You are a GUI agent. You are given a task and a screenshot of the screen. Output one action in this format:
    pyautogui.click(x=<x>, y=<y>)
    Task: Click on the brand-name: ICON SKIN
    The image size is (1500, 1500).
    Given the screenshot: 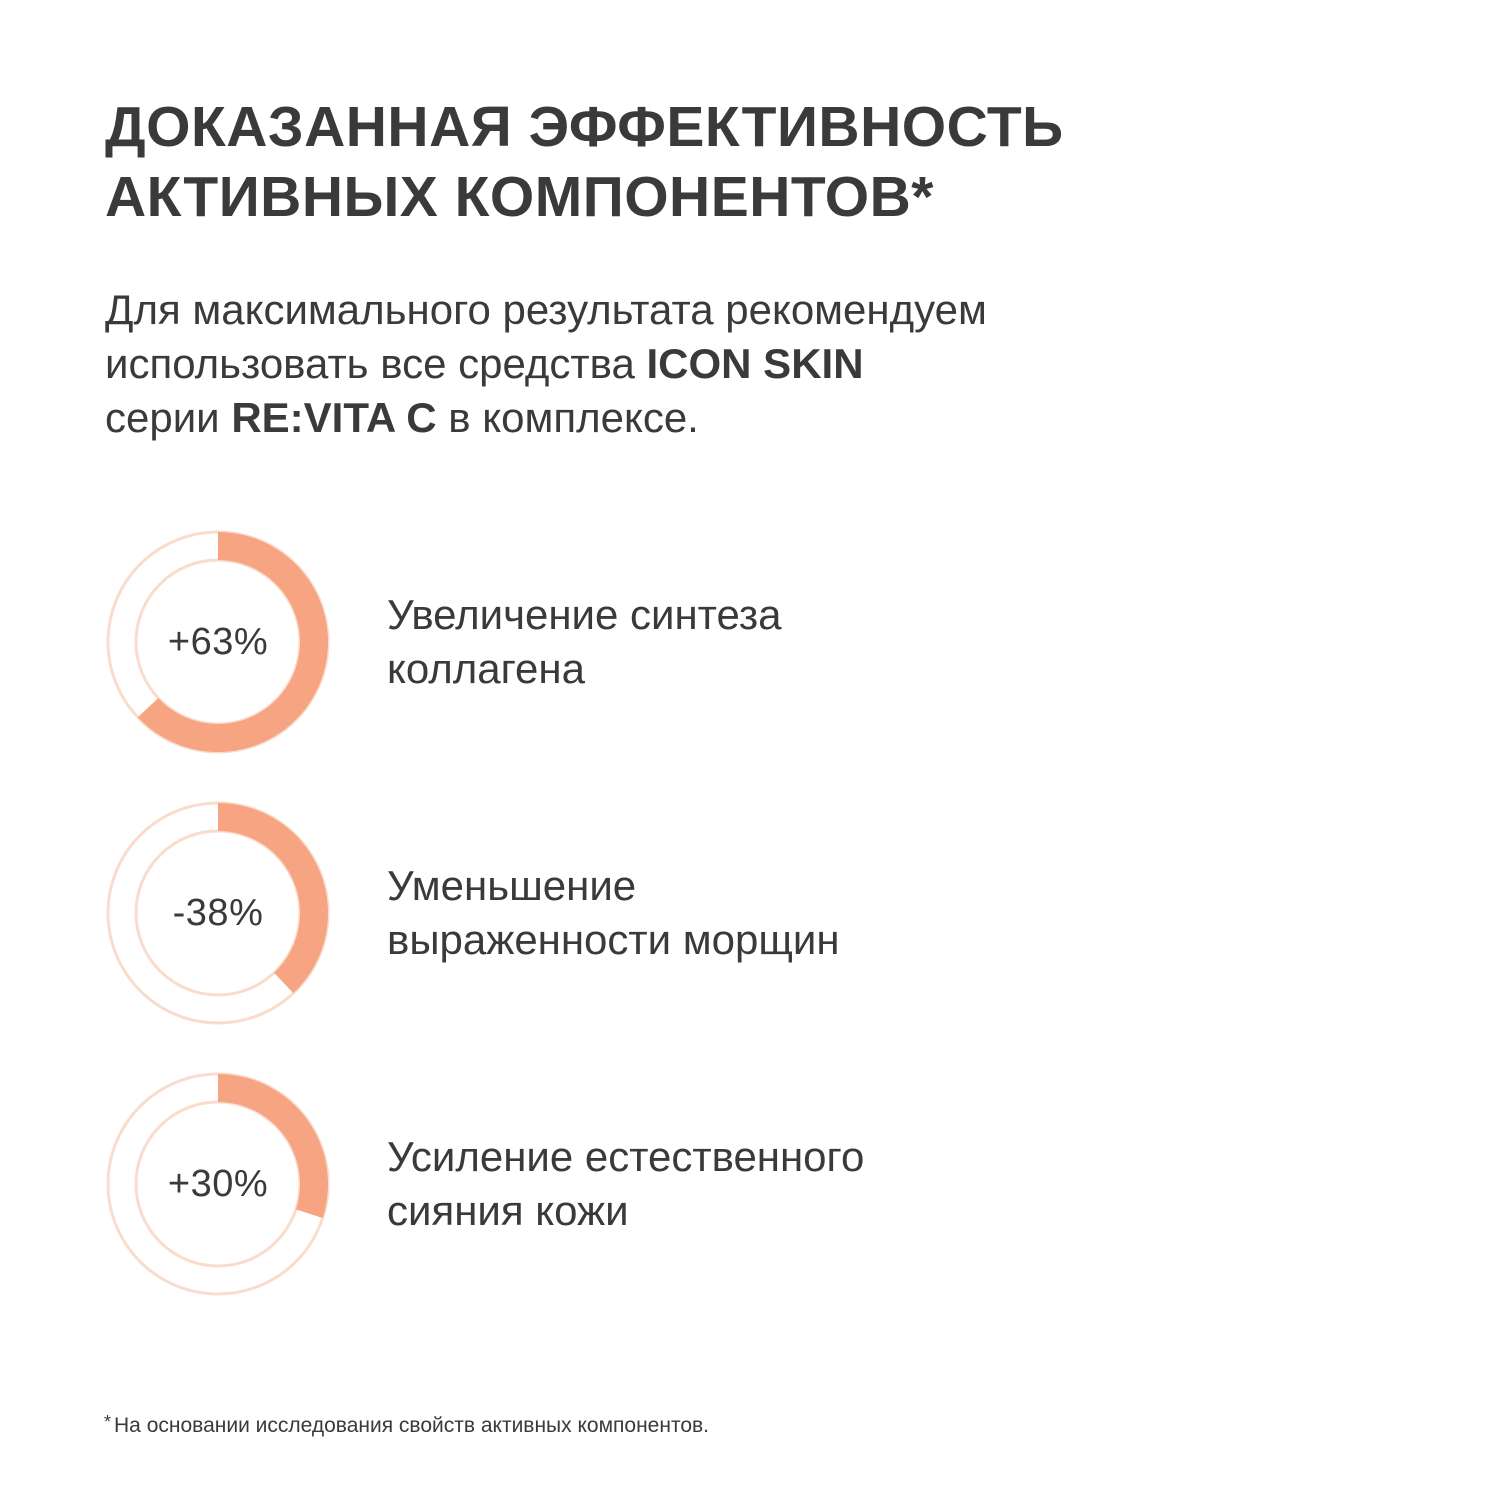 What is the action you would take?
    pyautogui.click(x=755, y=363)
    